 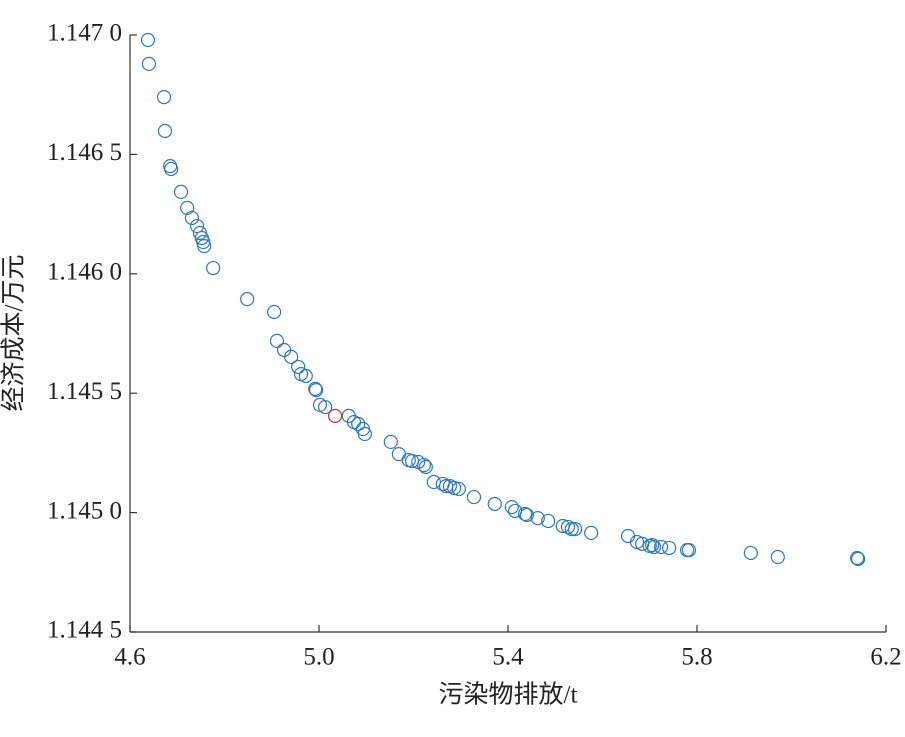 I want to click on y-tick-label: 1.145 0, so click(x=84, y=510).